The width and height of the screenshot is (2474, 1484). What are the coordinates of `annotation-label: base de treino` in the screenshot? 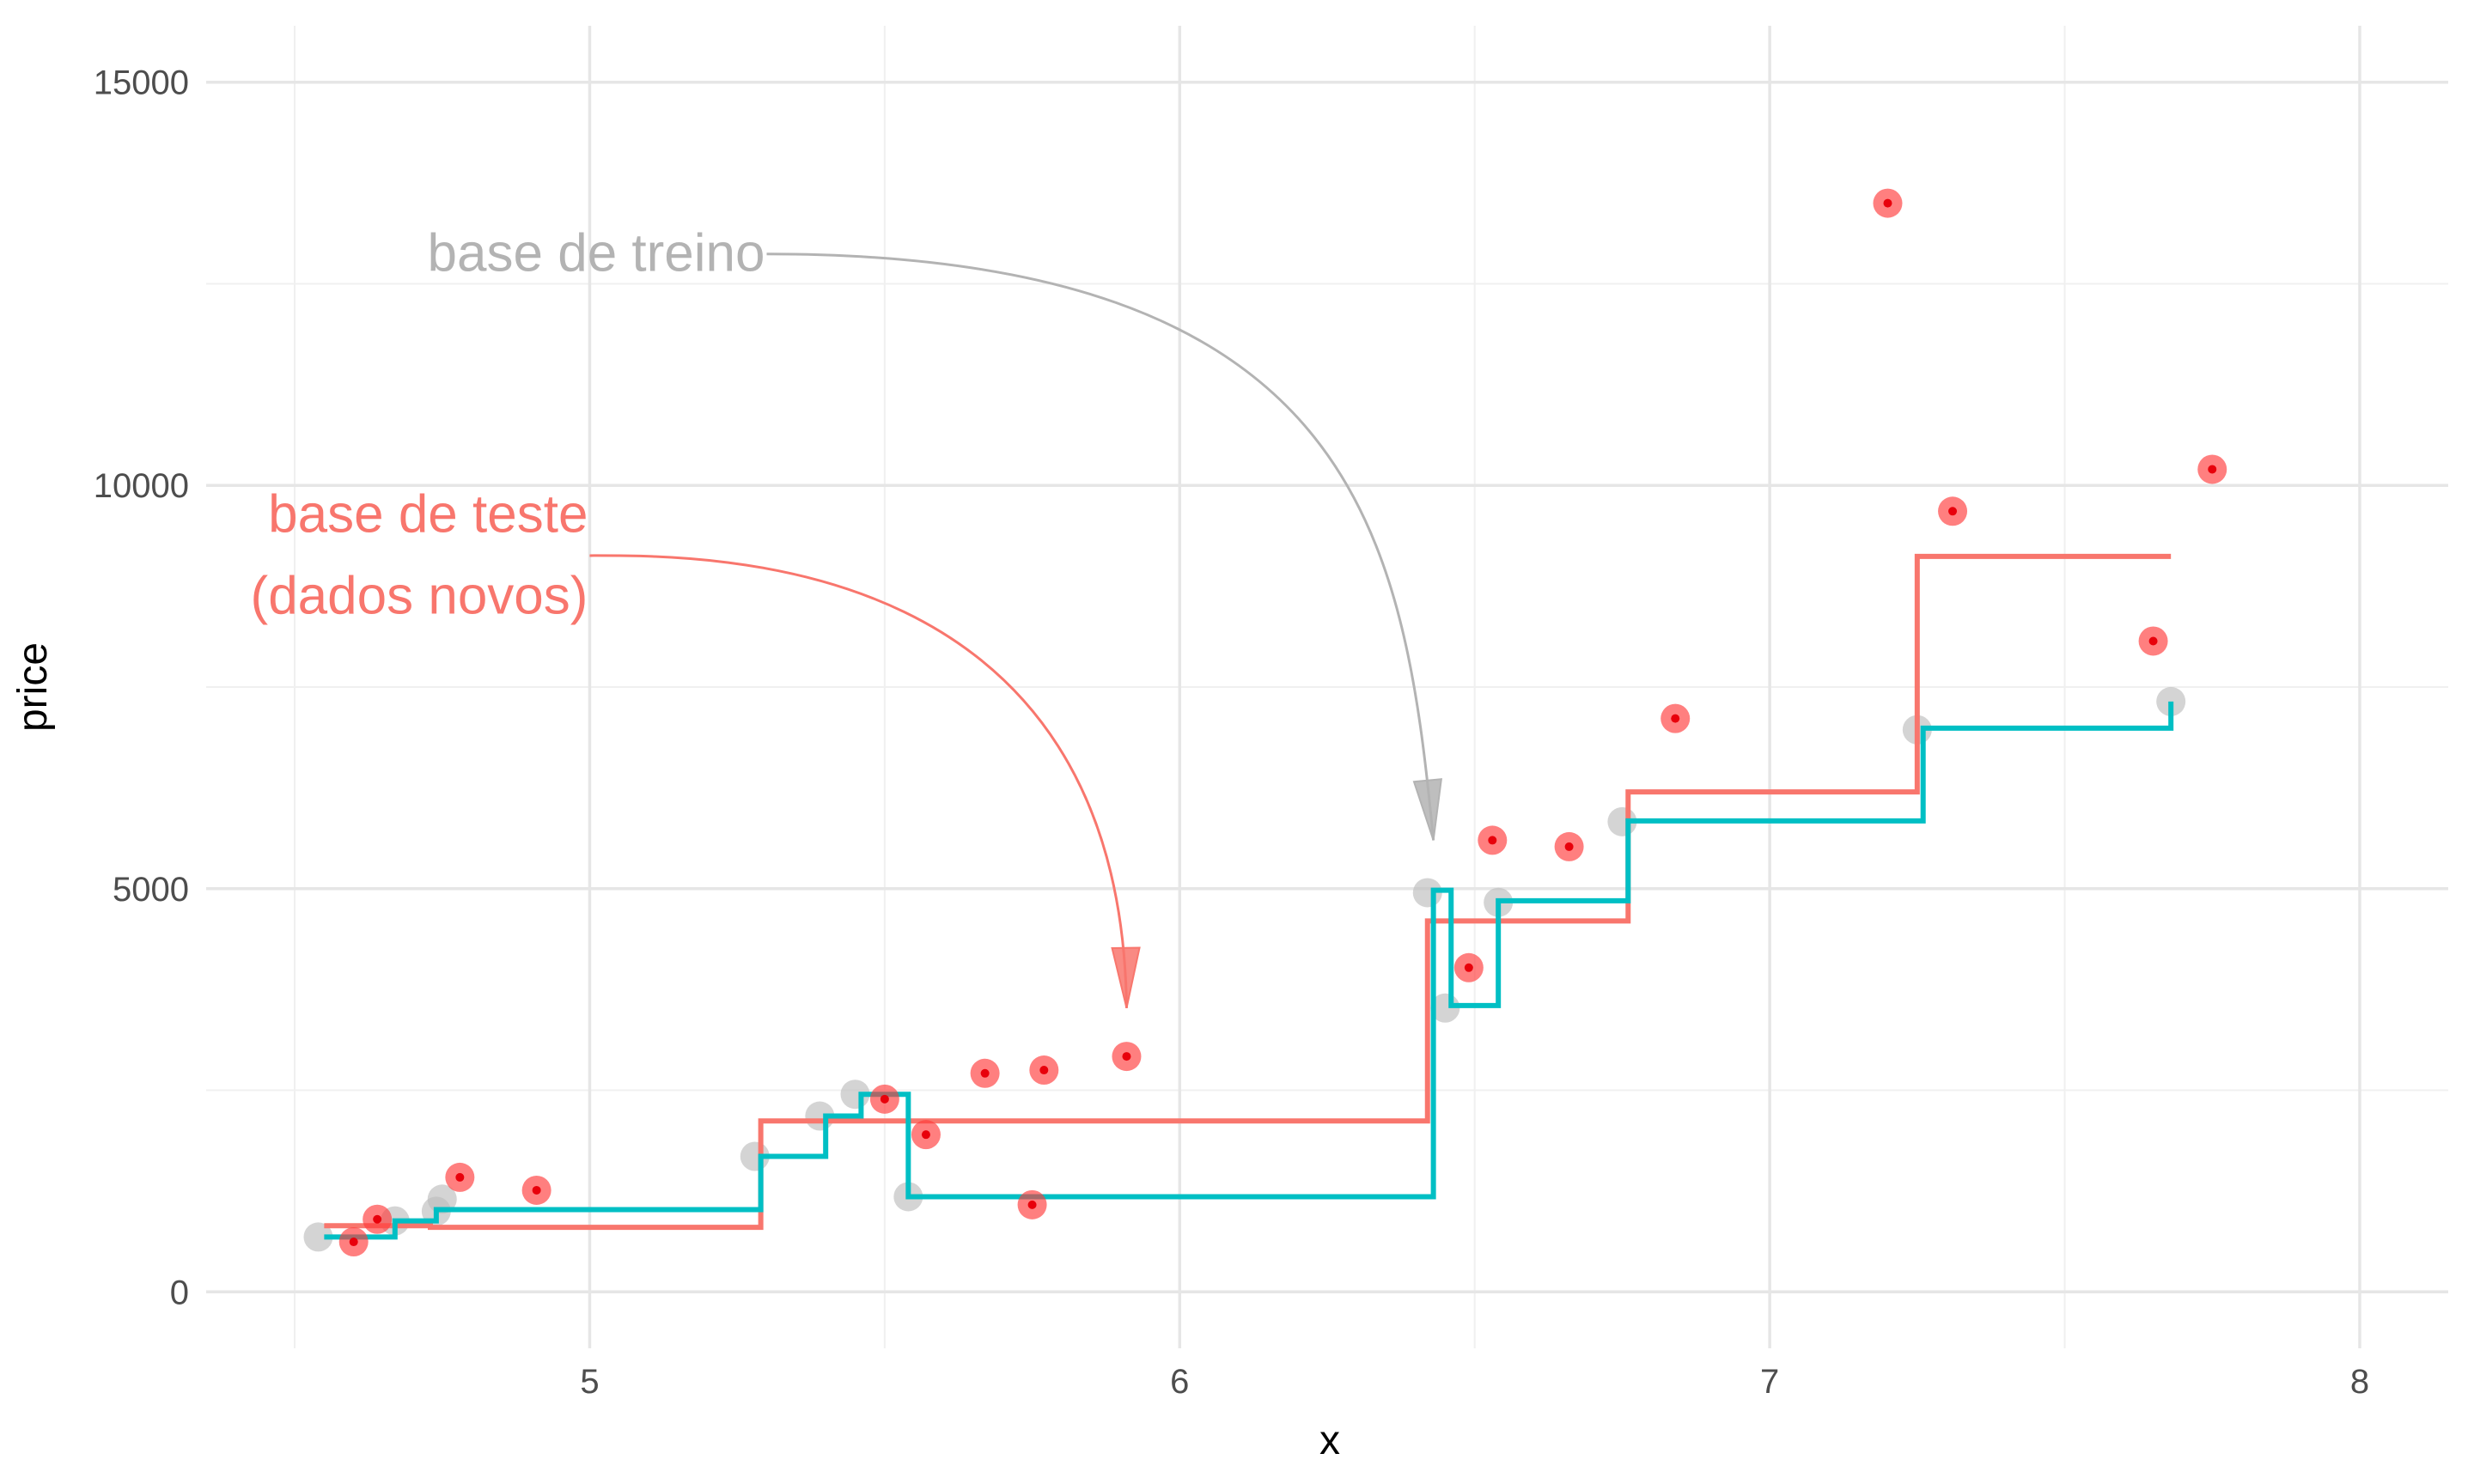 It's located at (596, 254).